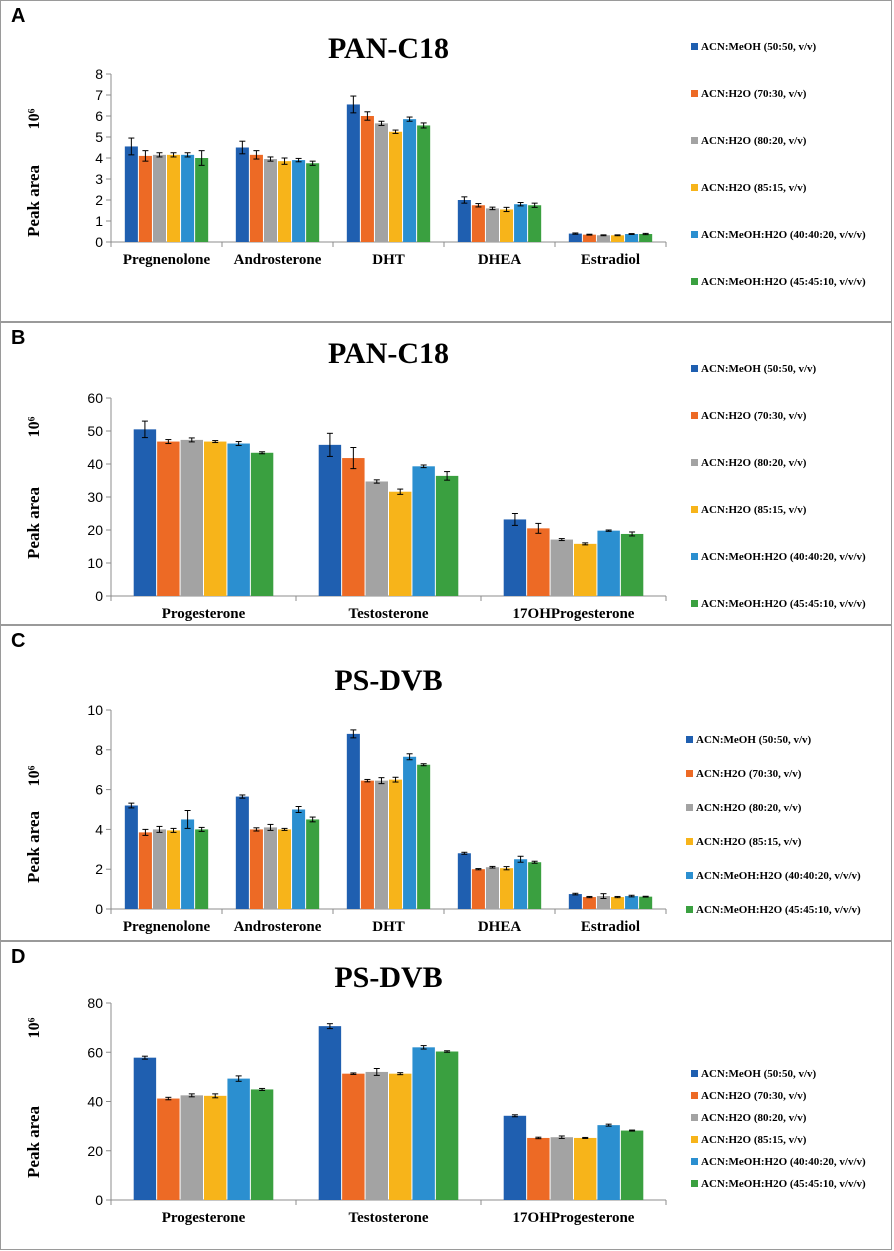 Image resolution: width=894 pixels, height=1251 pixels. What do you see at coordinates (754, 1140) in the screenshot?
I see `legend-label-d-3: ACN:H2O (85:15, v/v)` at bounding box center [754, 1140].